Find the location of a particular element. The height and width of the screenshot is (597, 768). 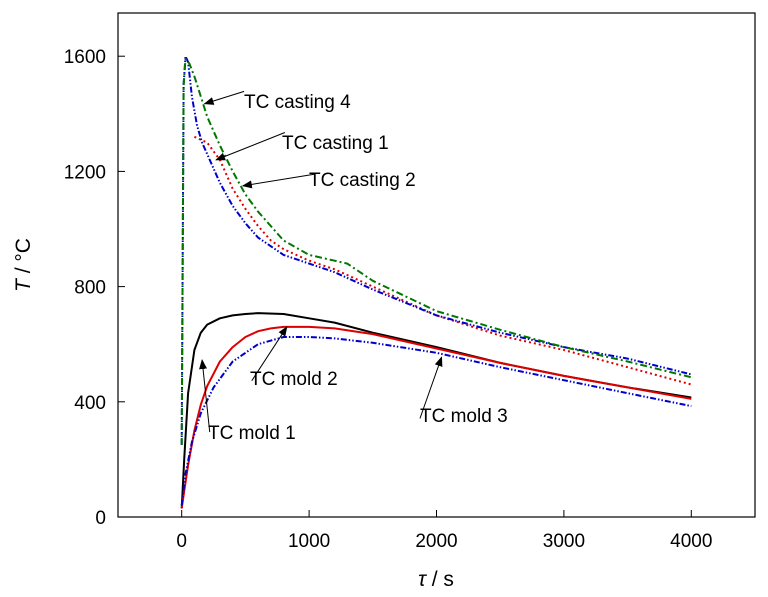

x-axis-label: τ / s is located at coordinates (436, 579).